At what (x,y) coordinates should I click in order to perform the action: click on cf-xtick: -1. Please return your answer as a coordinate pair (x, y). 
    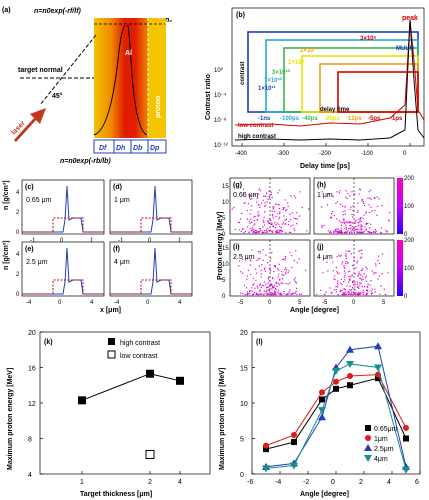
    Looking at the image, I should click on (33, 241).